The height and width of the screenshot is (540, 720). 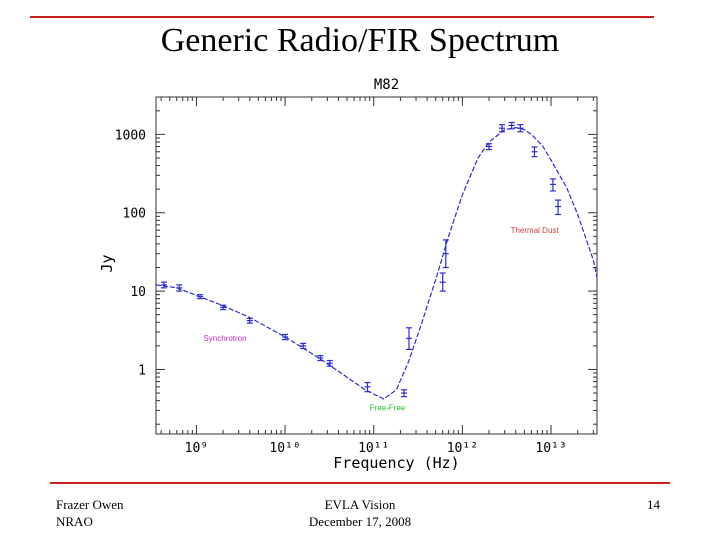 I want to click on x-axis-label: Frequency (Hz), so click(x=396, y=463).